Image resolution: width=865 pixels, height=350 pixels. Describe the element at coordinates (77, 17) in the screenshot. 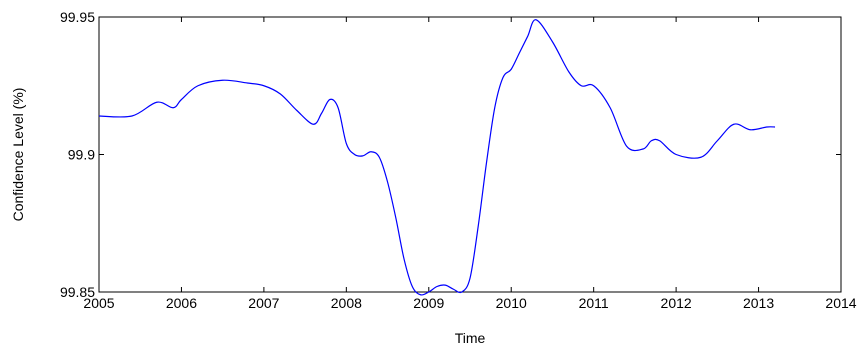

I see `y-tick-label: 99.95` at that location.